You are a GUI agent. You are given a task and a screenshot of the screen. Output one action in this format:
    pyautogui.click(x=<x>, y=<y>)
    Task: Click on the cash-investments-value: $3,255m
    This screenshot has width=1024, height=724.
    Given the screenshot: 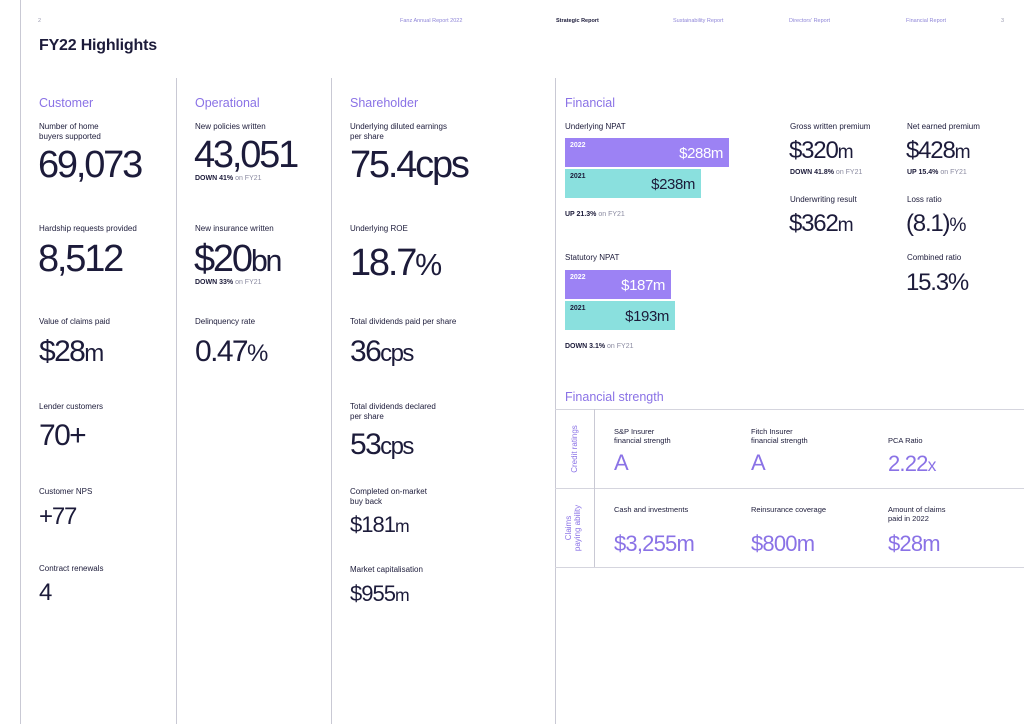 What is the action you would take?
    pyautogui.click(x=654, y=543)
    